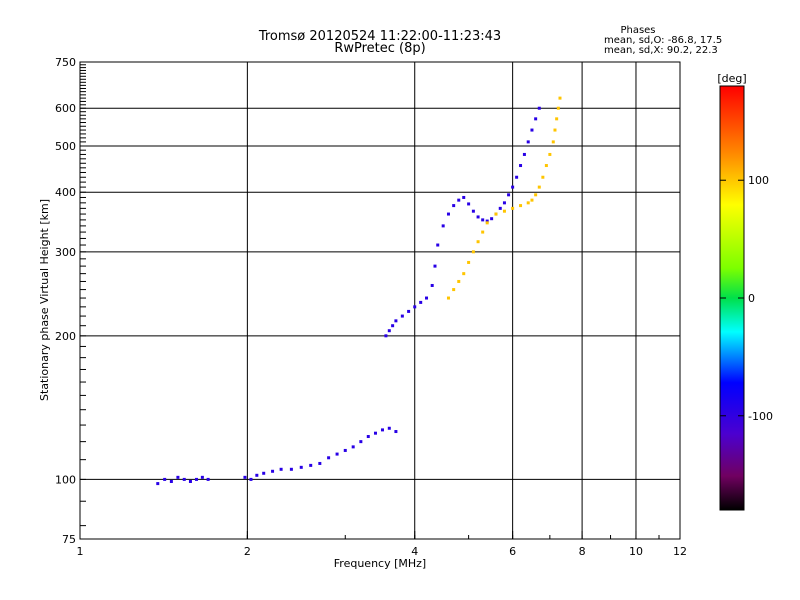 This screenshot has height=600, width=800. I want to click on colorbar-tick-label: -100, so click(760, 416).